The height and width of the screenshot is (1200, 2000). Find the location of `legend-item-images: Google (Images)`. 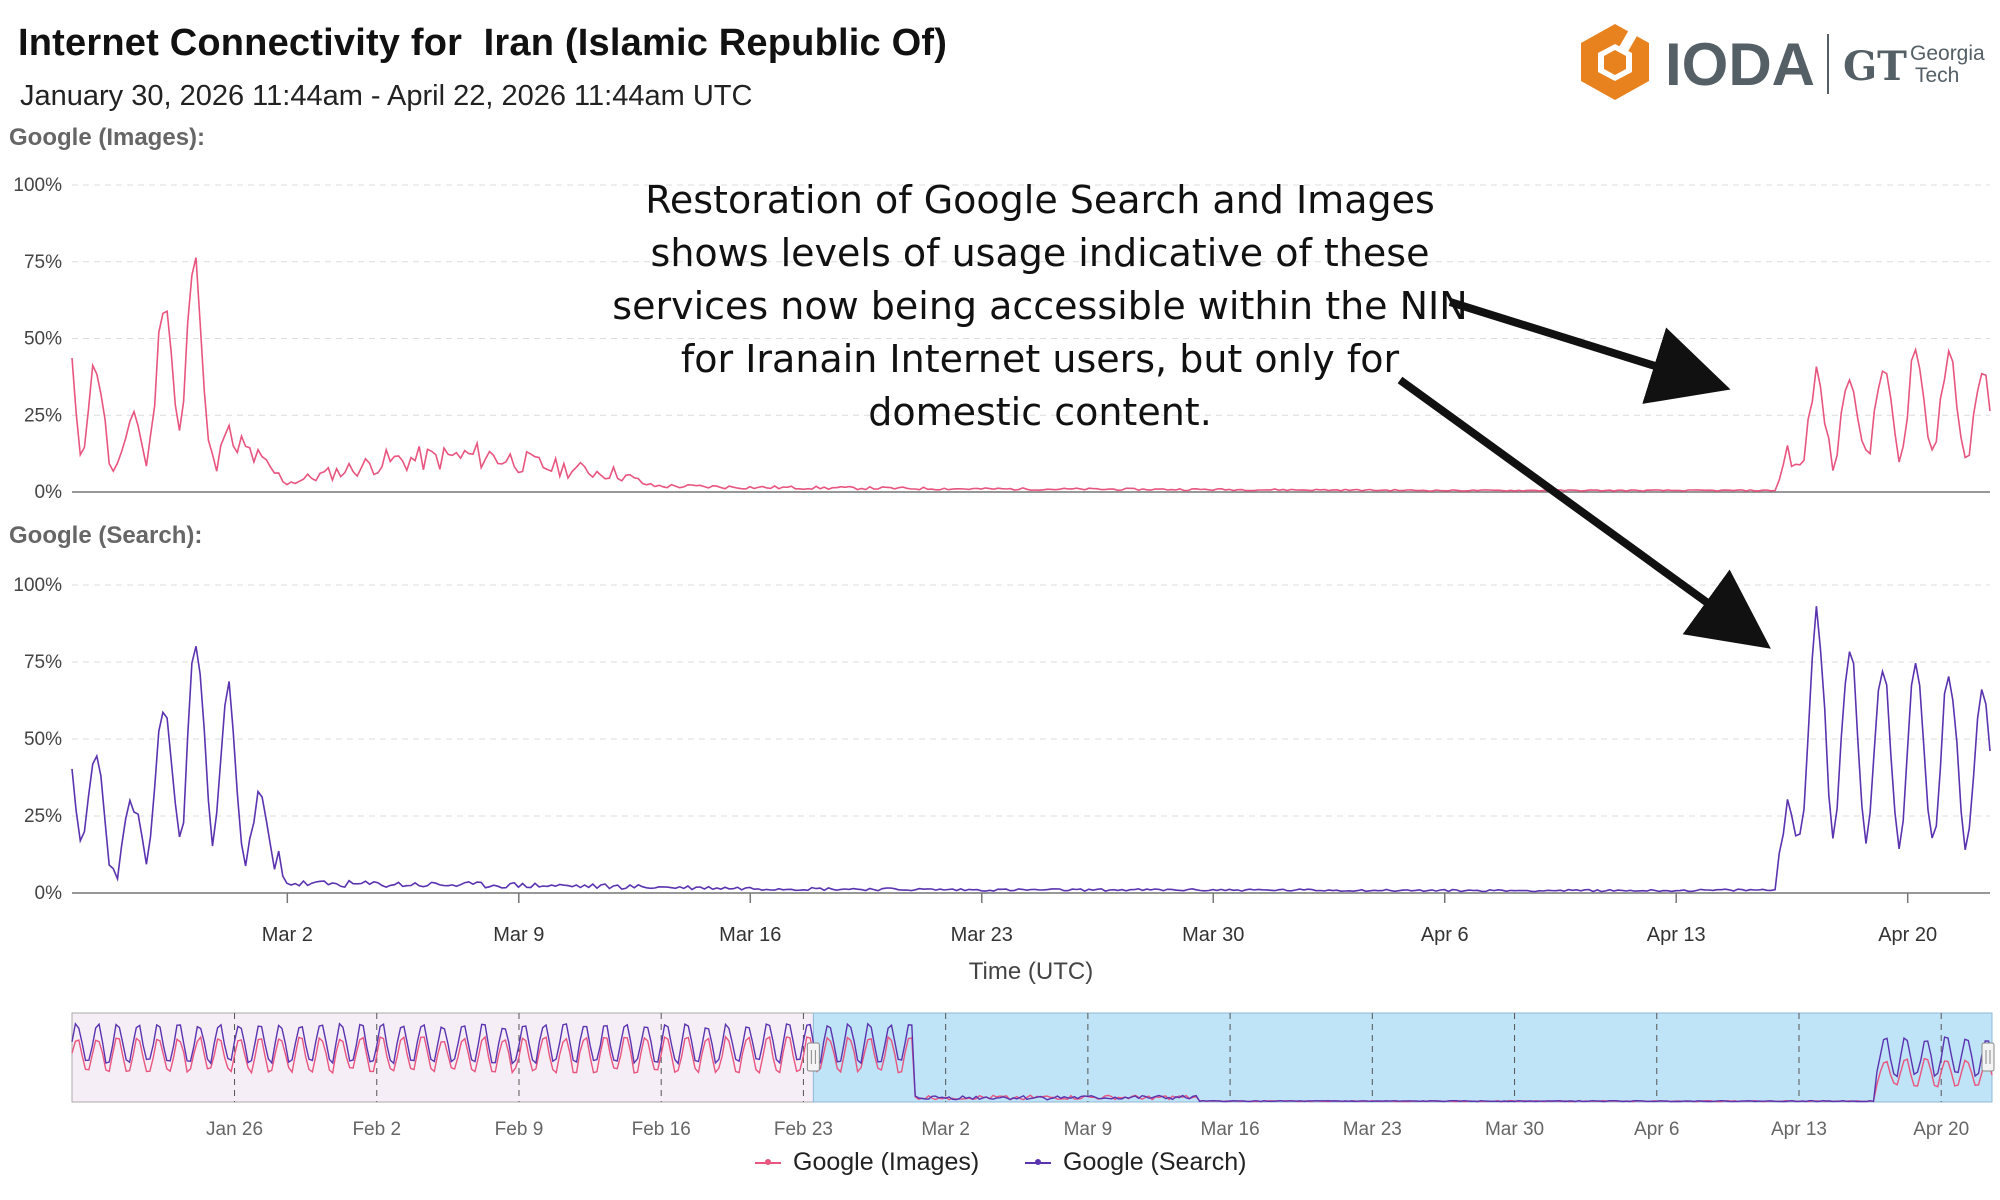

legend-item-images: Google (Images) is located at coordinates (867, 1162).